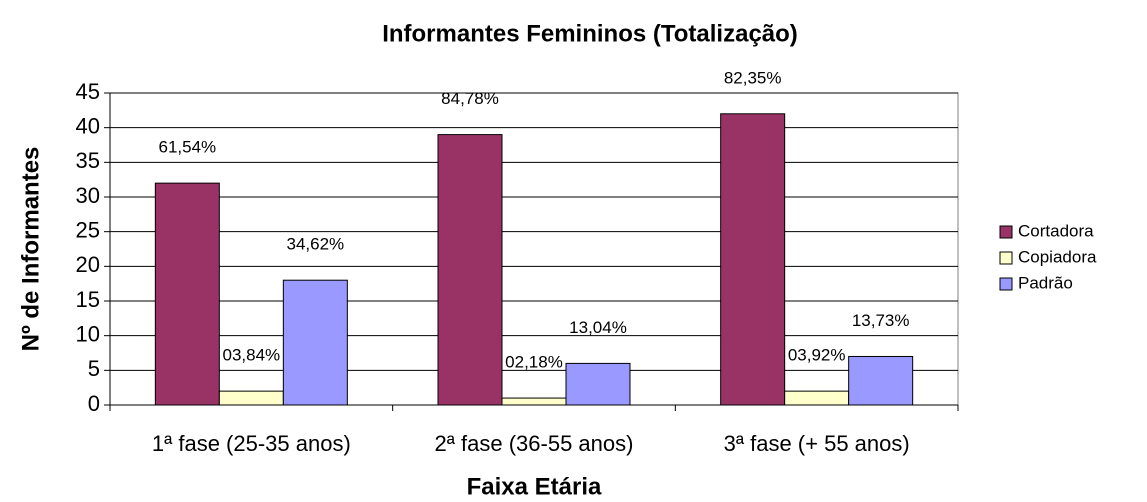  I want to click on y-tick-label: 5, so click(94, 368).